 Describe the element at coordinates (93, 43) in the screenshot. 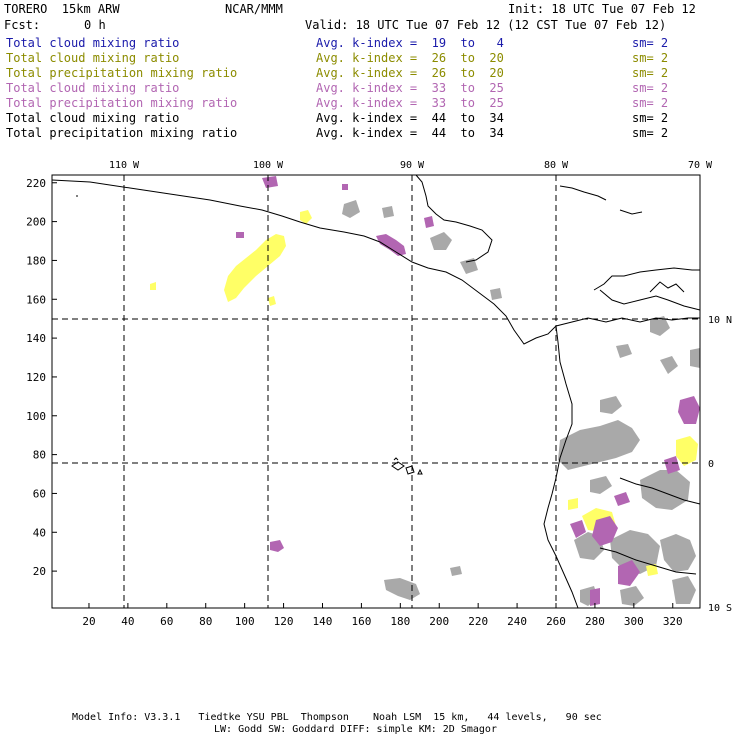

I see `legend-row-1-field: Total cloud mixing ratio` at that location.